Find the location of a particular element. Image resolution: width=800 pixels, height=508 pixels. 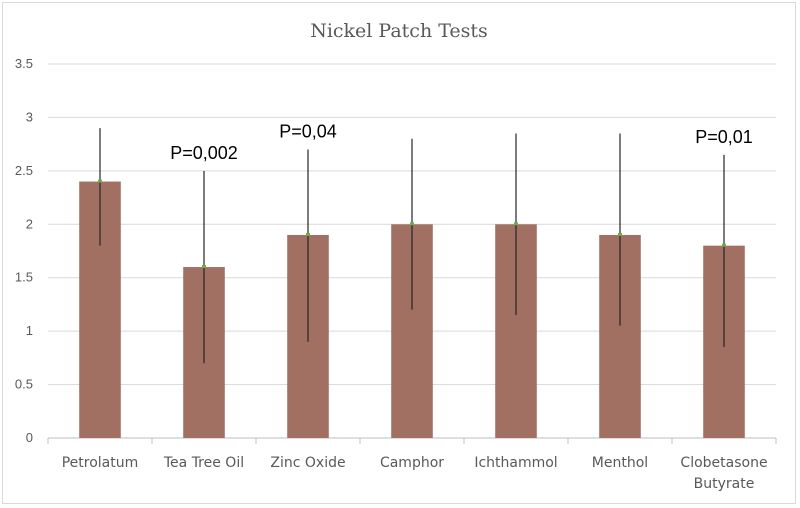

y-tick-label: 2.5 is located at coordinates (24, 170).